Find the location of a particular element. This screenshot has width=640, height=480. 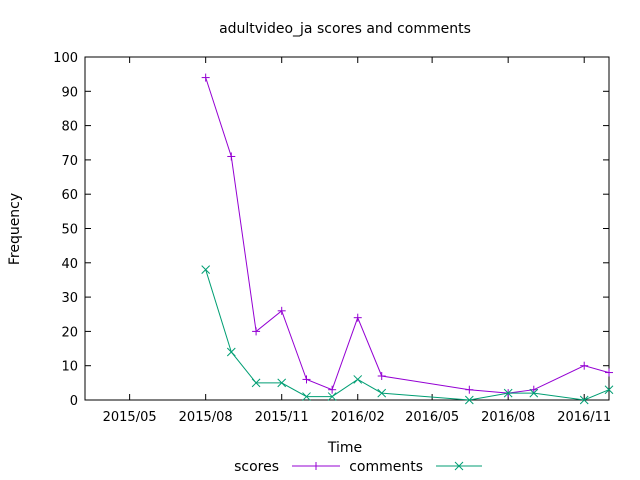

y-tick-label: 80 is located at coordinates (69, 127).